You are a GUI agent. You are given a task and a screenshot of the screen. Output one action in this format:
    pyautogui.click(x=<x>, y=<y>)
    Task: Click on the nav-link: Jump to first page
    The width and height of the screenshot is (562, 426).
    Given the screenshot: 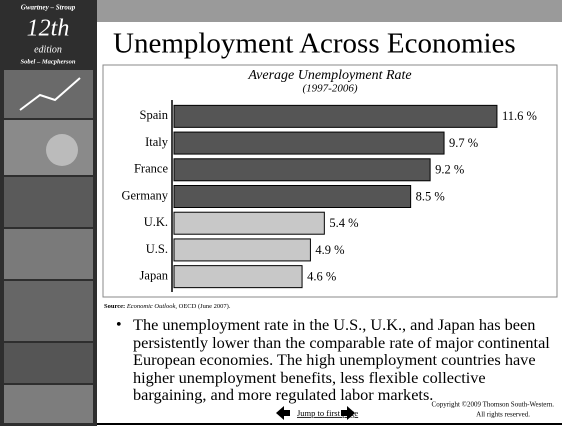 What is the action you would take?
    pyautogui.click(x=327, y=413)
    